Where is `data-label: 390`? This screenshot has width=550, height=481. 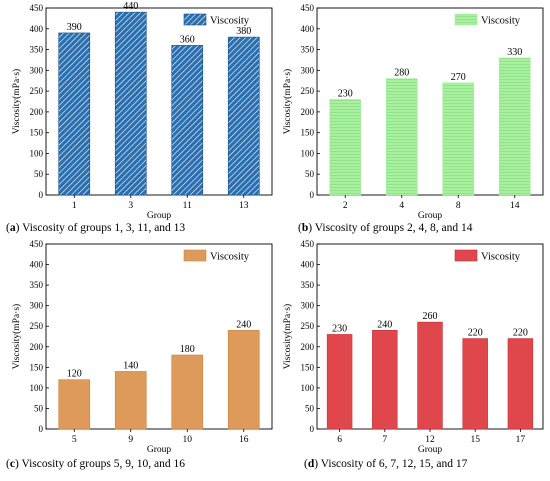
data-label: 390 is located at coordinates (74, 27).